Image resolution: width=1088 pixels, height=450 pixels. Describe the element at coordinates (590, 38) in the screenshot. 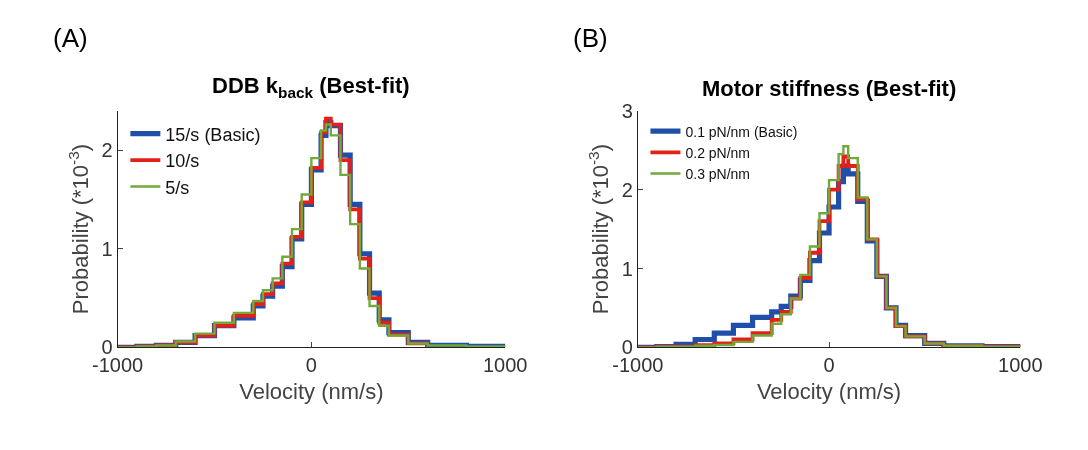

I see `text: (B)` at that location.